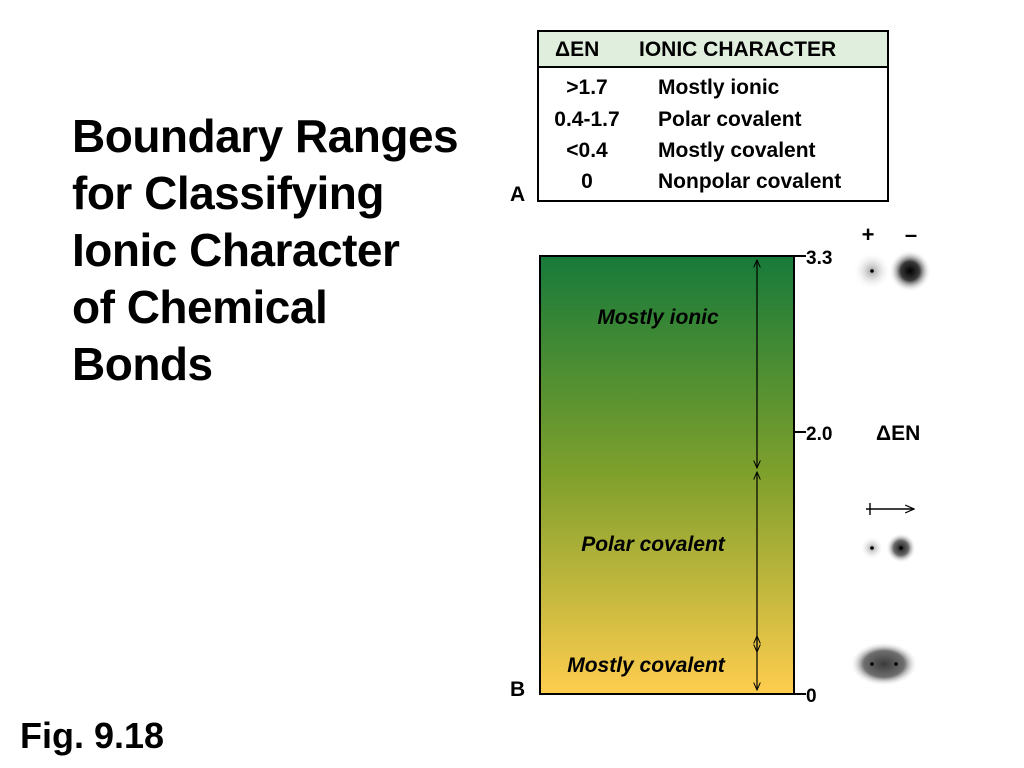  Describe the element at coordinates (646, 665) in the screenshot. I see `region-label-mostly-covalent: Mostly covalent` at that location.